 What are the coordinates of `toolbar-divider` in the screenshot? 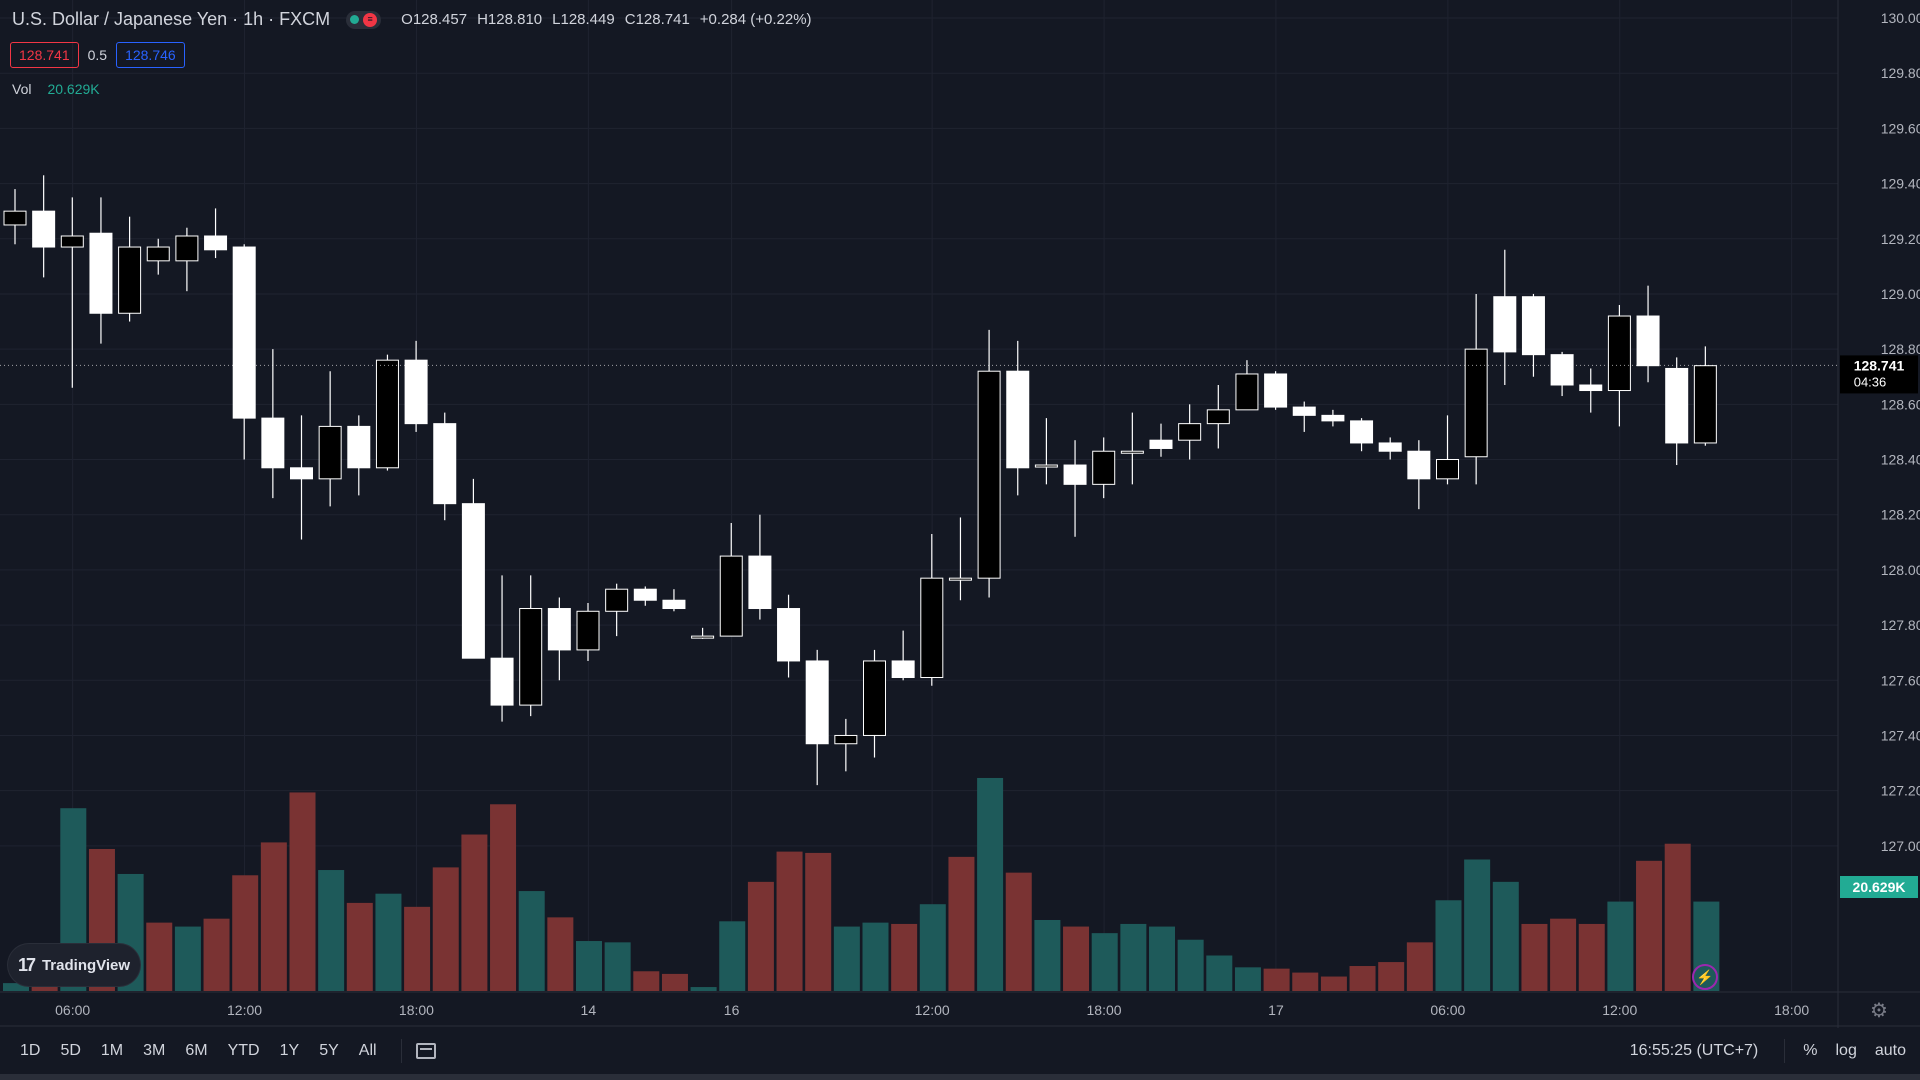 It's located at (401, 1051).